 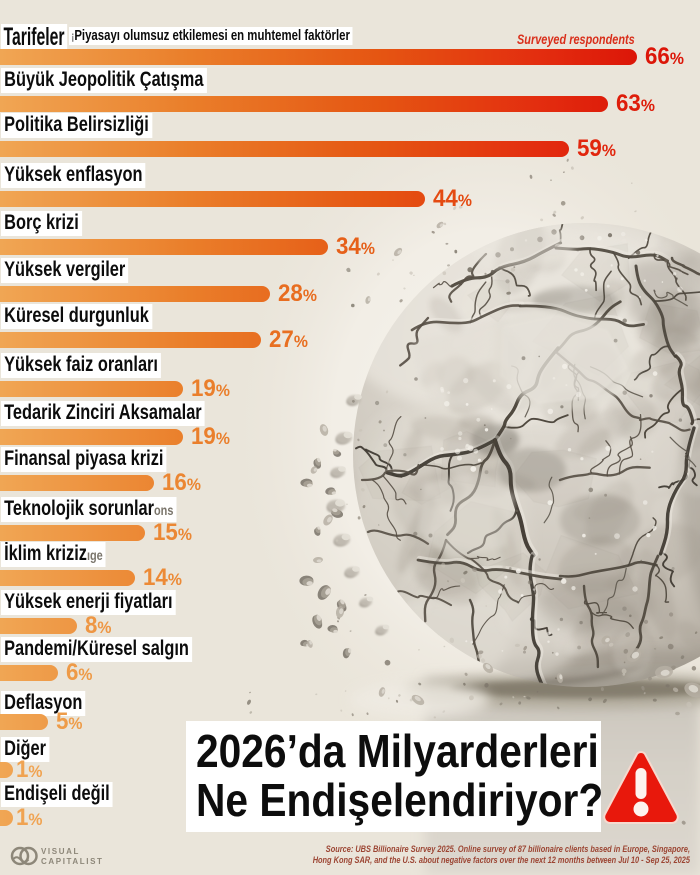 What do you see at coordinates (60, 851) in the screenshot?
I see `svg-text: VISUAL` at bounding box center [60, 851].